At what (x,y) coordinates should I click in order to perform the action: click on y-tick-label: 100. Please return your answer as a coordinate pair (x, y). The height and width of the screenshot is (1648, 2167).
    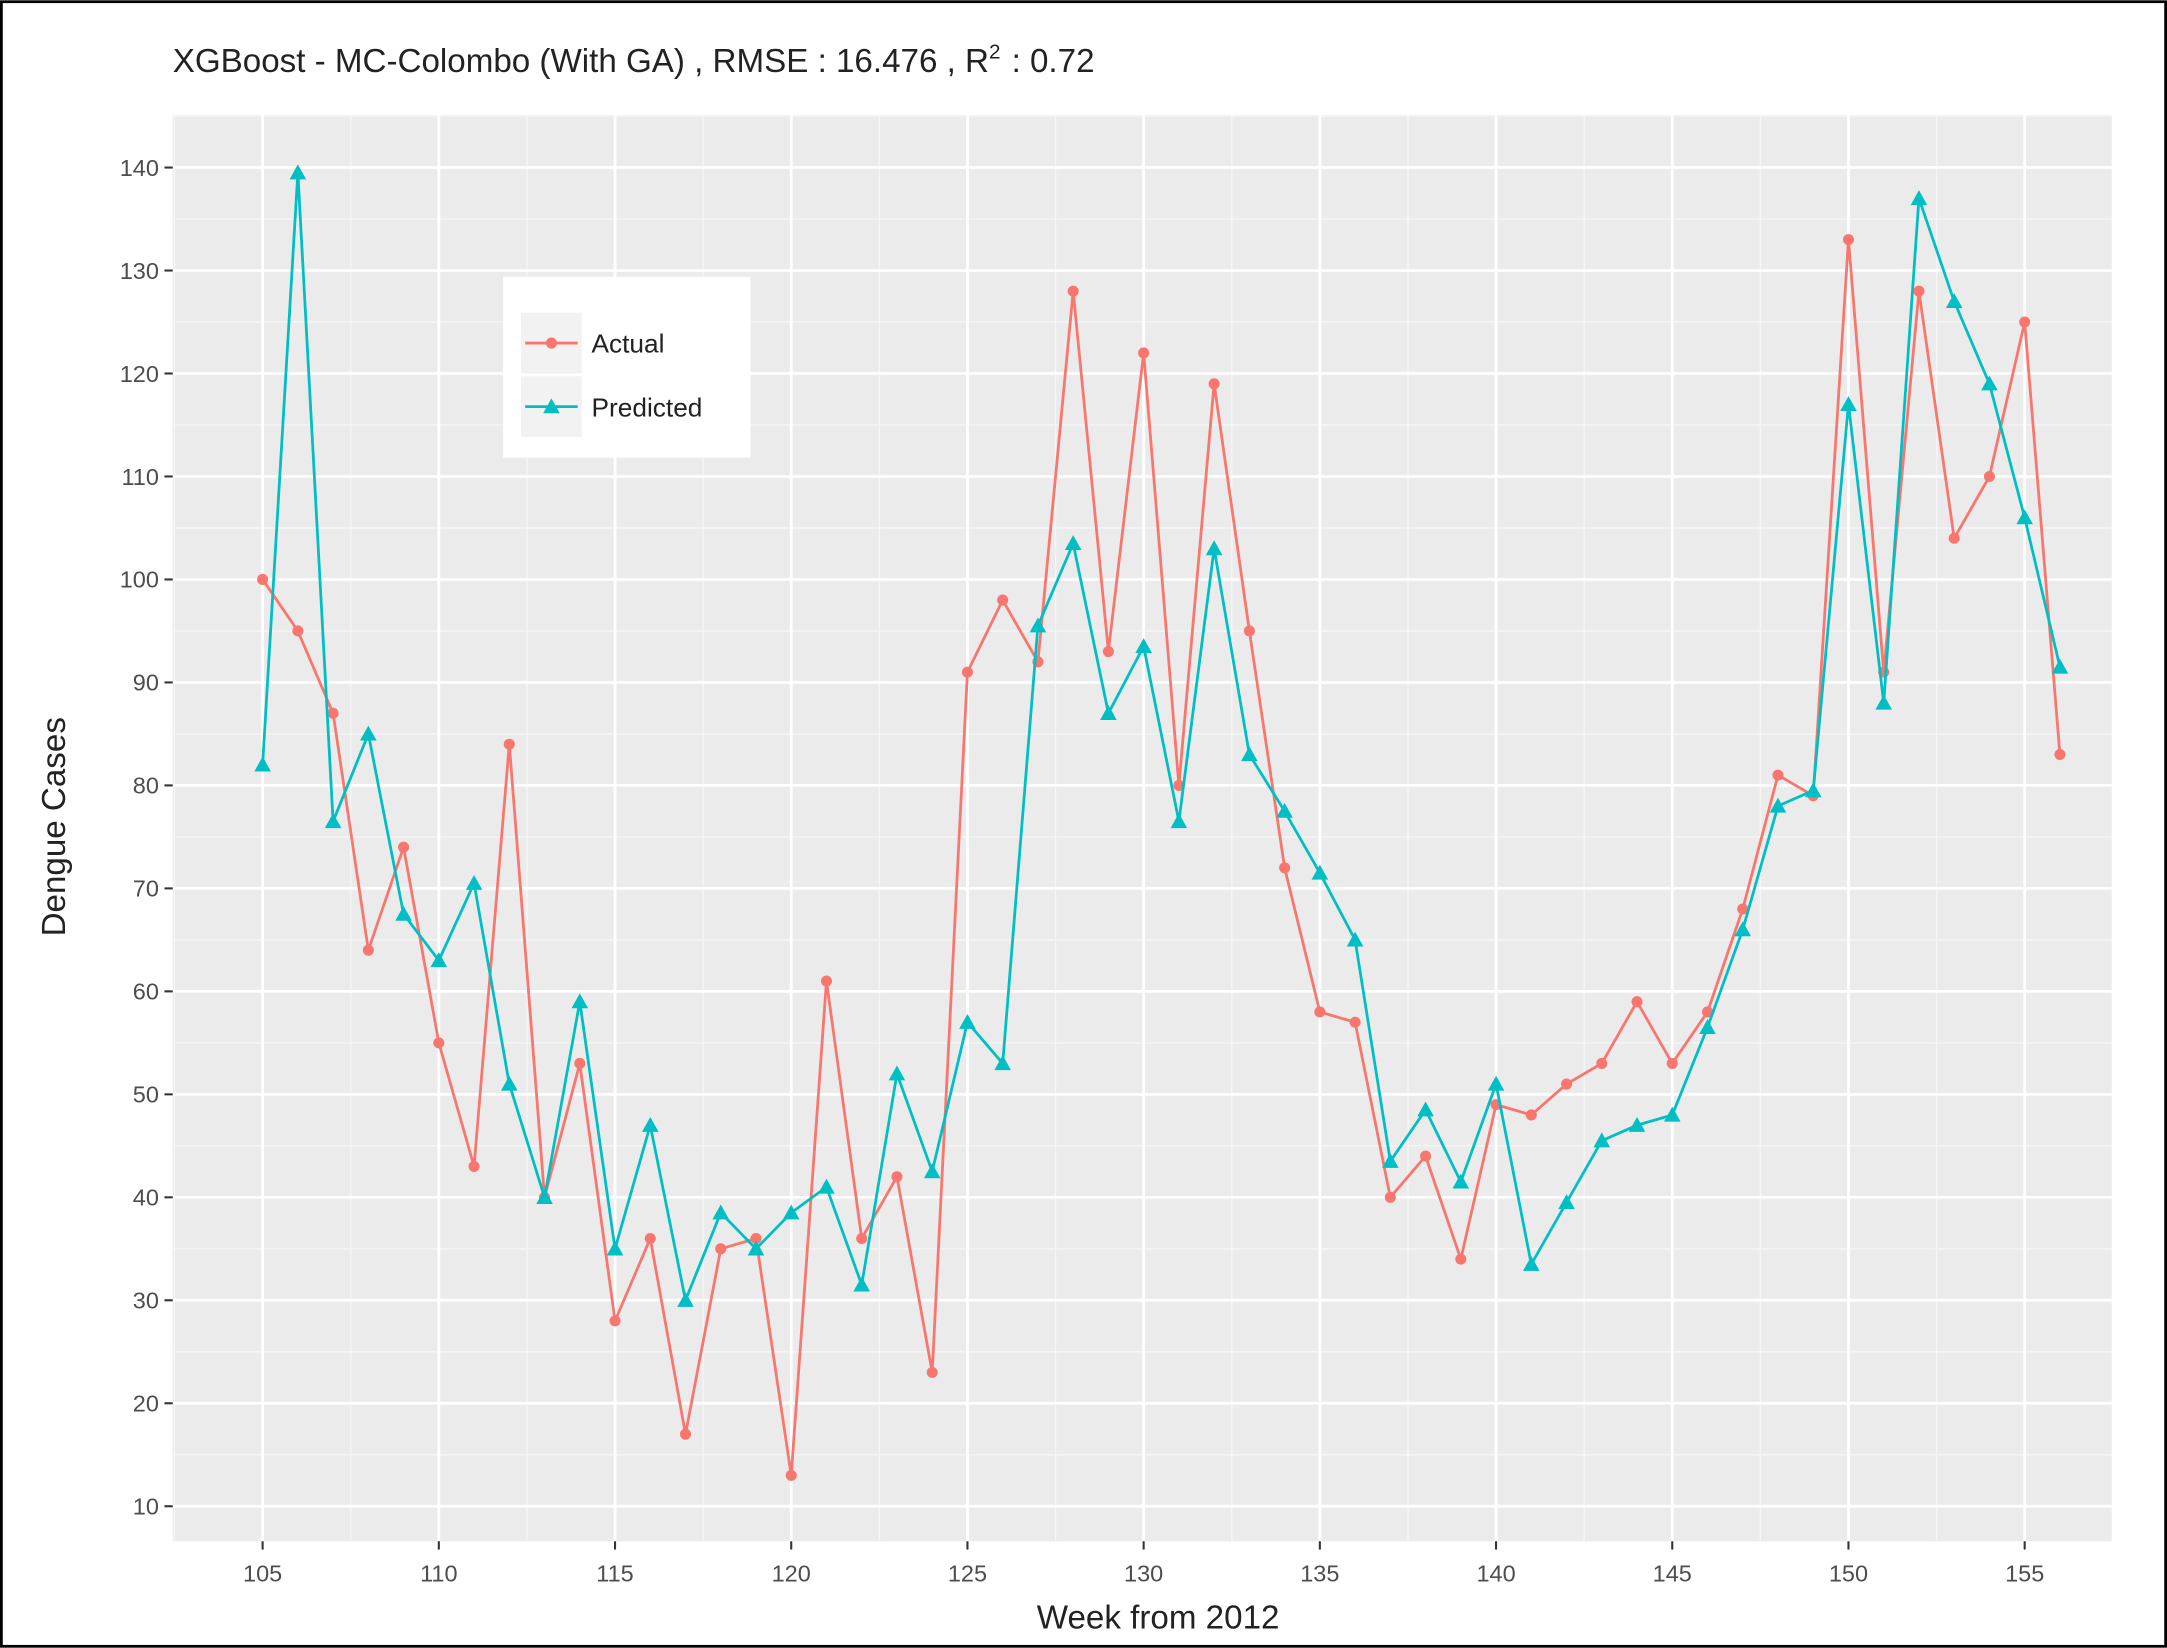
    Looking at the image, I should click on (139, 580).